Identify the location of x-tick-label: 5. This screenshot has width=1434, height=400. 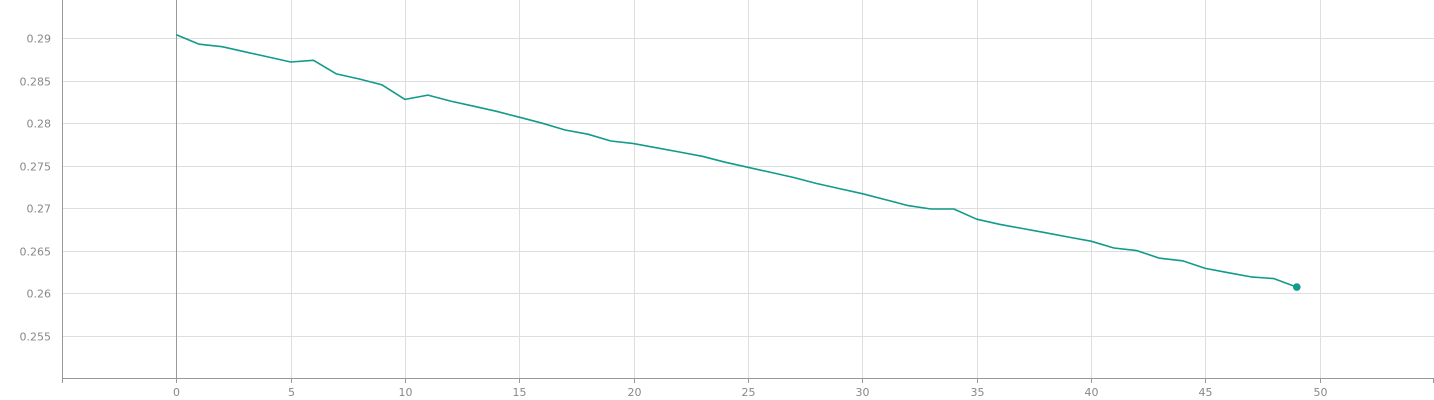
(291, 392).